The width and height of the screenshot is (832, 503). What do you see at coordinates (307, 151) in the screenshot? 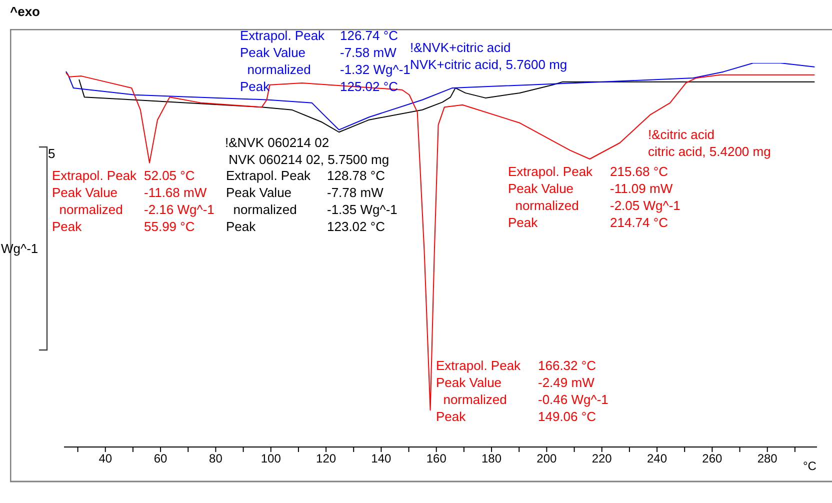
I see `annotation: !&NVK 060214 02 NVK 060214 02, 5.7500 mg` at bounding box center [307, 151].